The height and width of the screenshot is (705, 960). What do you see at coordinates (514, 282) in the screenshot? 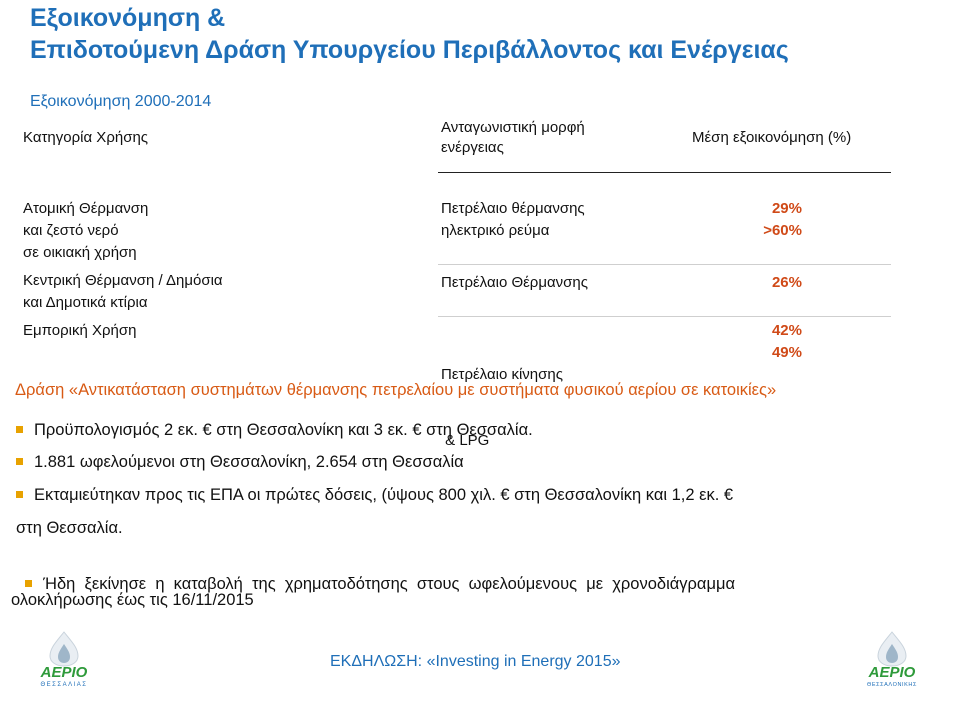
I see `row2-energy: Πετρέλαιο Θέρμανσης` at bounding box center [514, 282].